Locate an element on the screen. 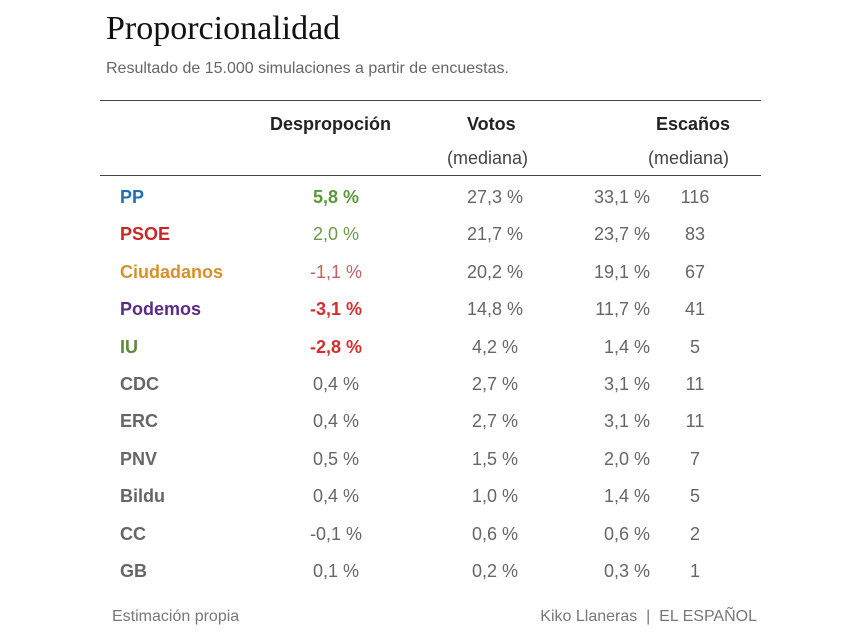 The width and height of the screenshot is (854, 640). party-name: GB is located at coordinates (133, 571).